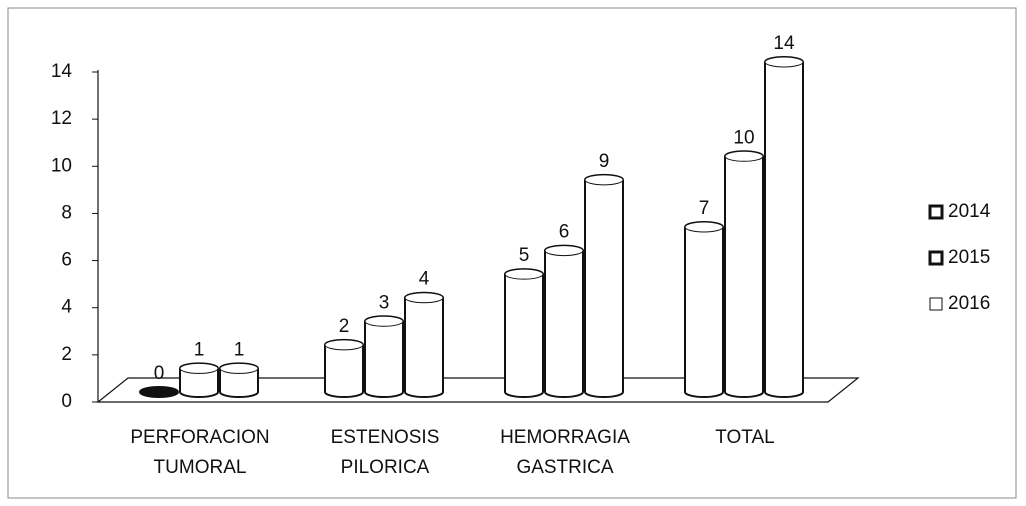 This screenshot has height=506, width=1026. I want to click on value-label: 7, so click(704, 208).